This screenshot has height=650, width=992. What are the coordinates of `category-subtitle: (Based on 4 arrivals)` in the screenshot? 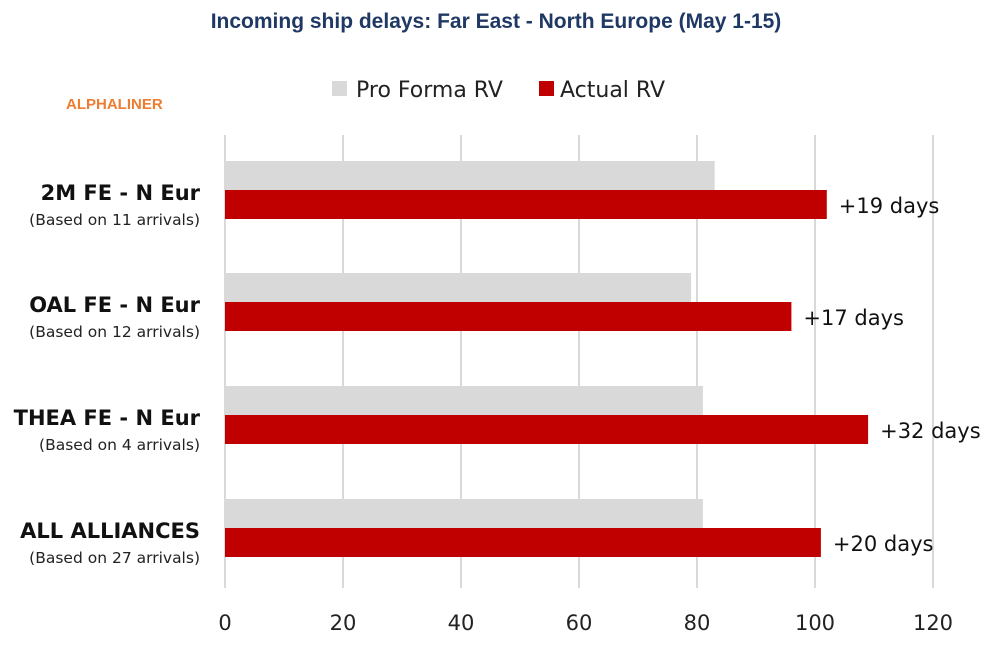 It's located at (119, 445).